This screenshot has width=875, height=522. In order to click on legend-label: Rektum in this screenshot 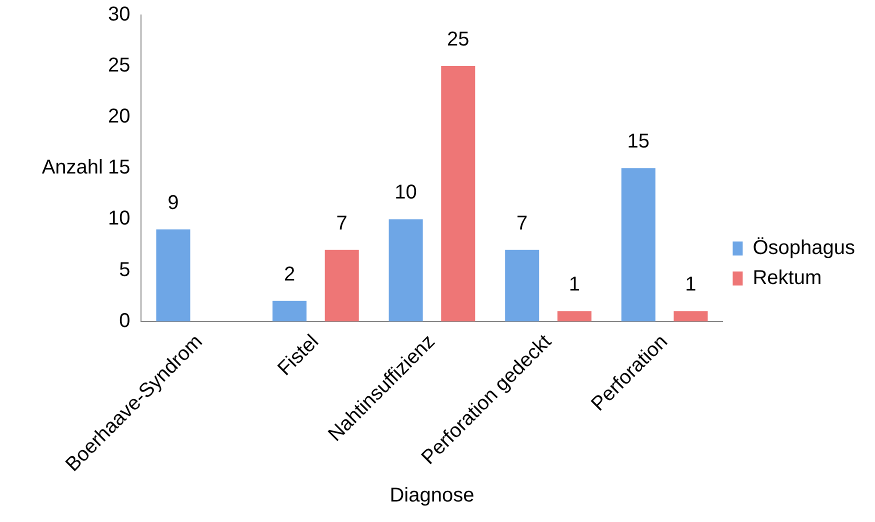, I will do `click(787, 278)`.